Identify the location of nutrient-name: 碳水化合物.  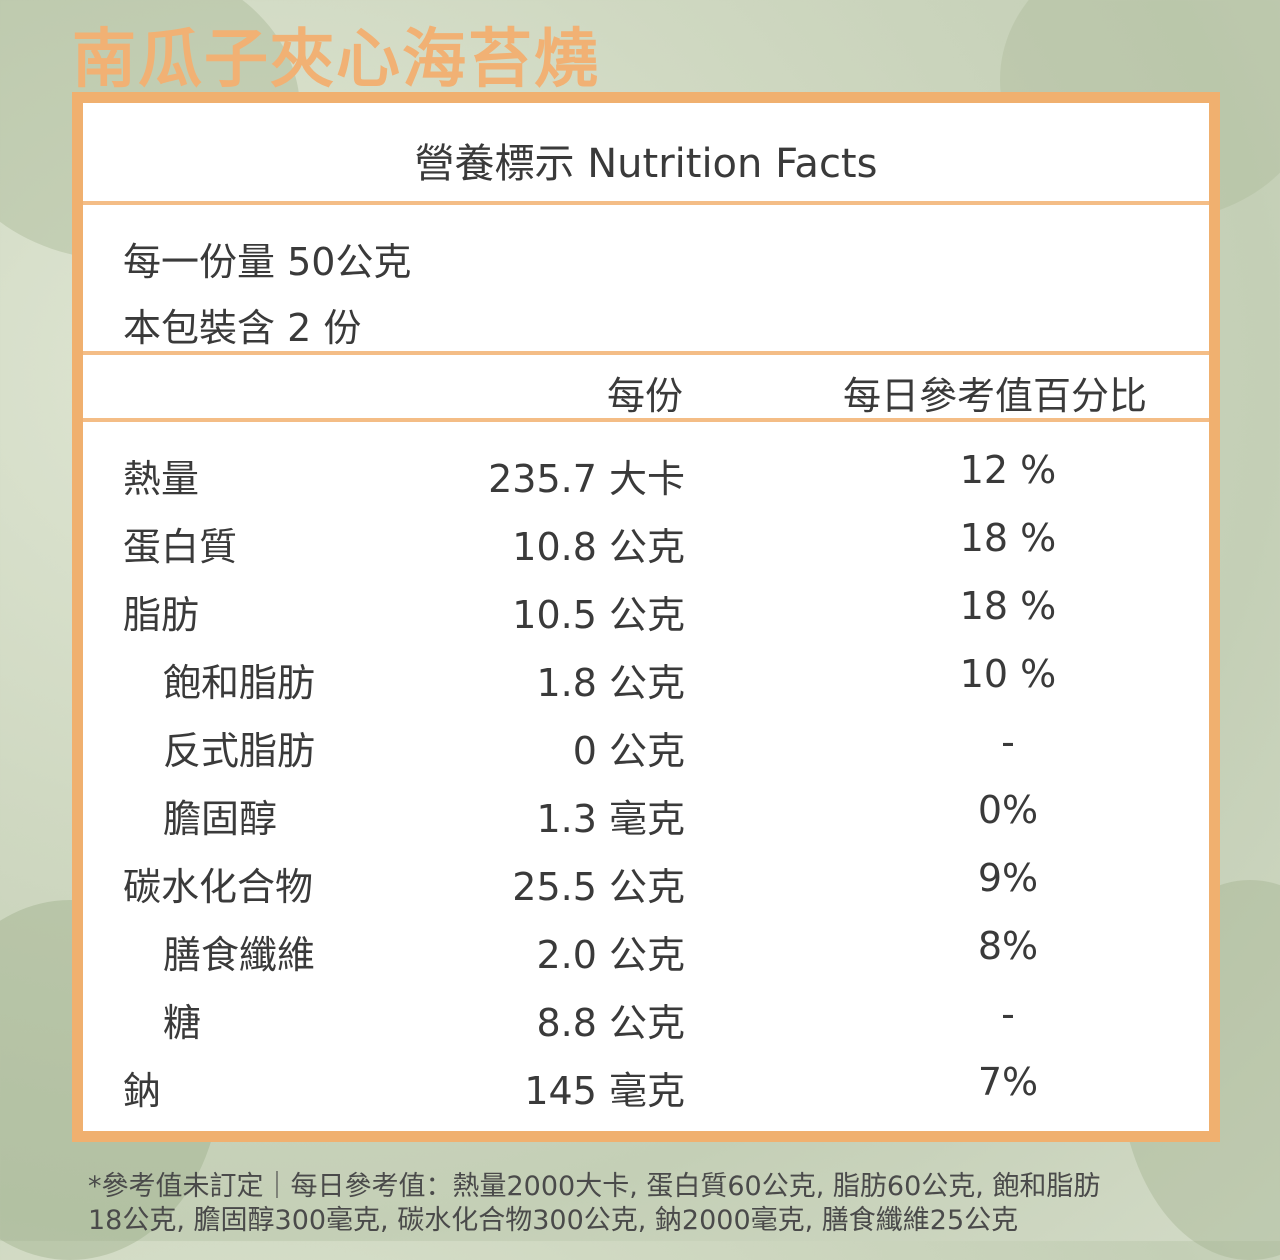
(218, 887).